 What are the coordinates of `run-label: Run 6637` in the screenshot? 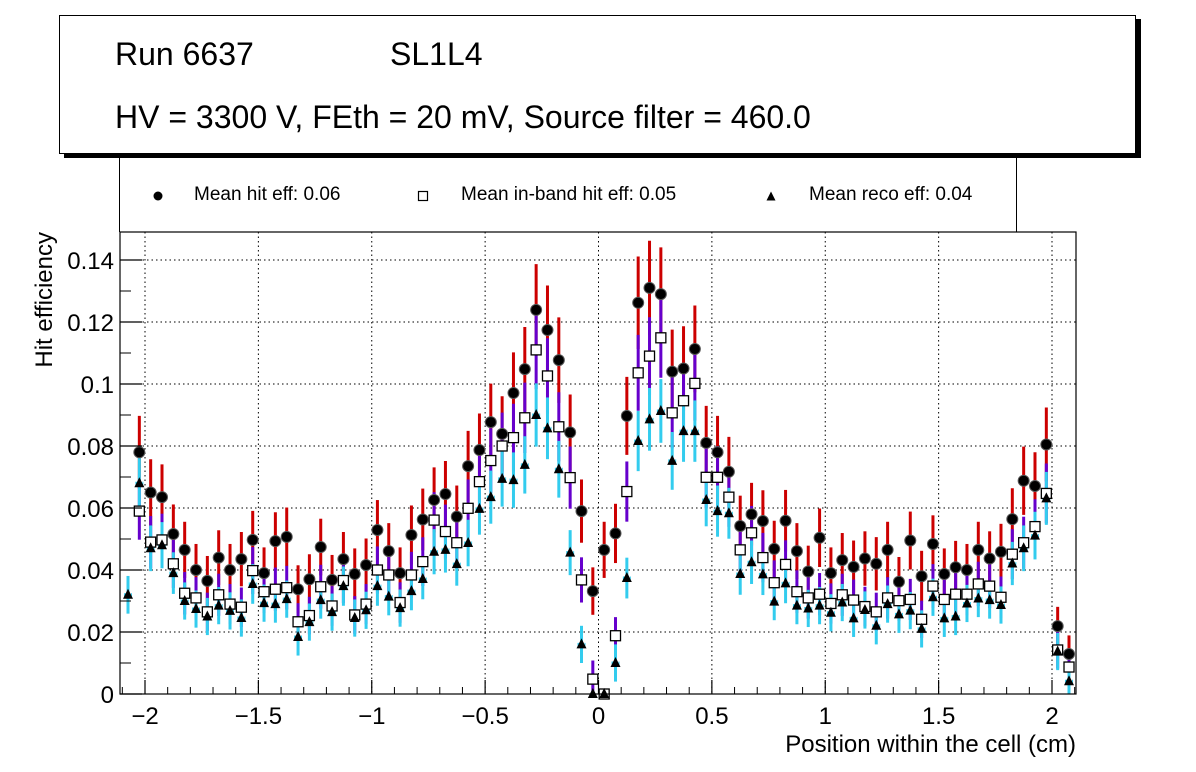 It's located at (184, 54).